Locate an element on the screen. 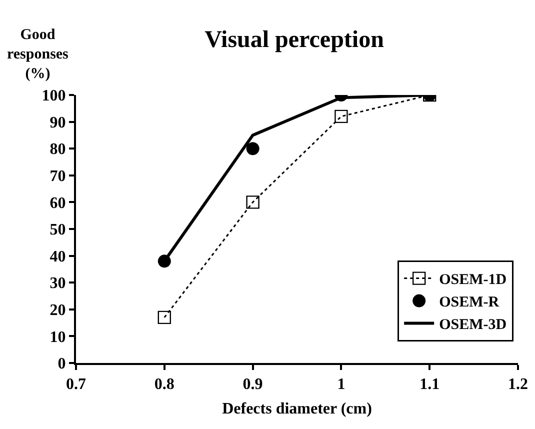  x-axis-title: Defects diameter (cm) is located at coordinates (297, 409).